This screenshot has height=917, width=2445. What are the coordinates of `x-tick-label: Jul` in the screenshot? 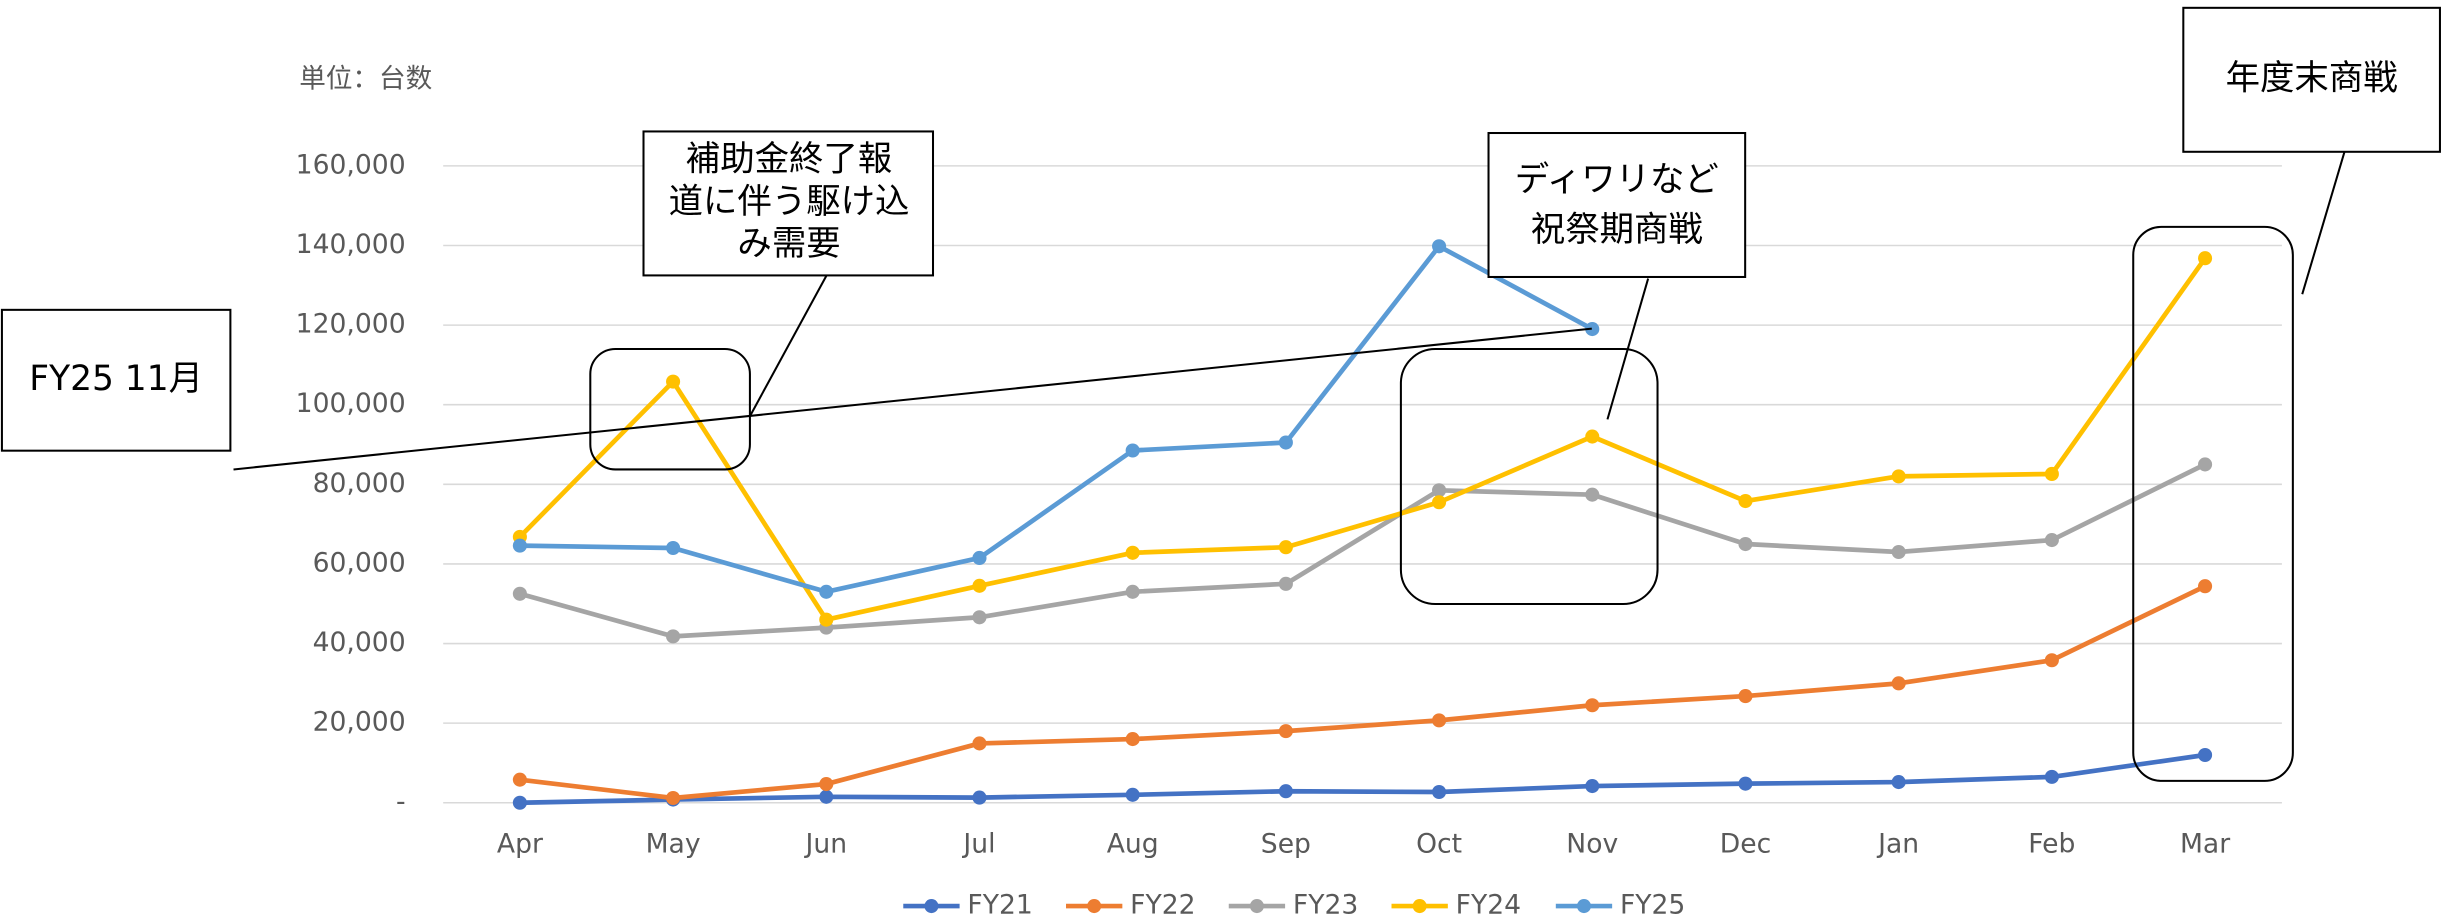 It's located at (978, 844).